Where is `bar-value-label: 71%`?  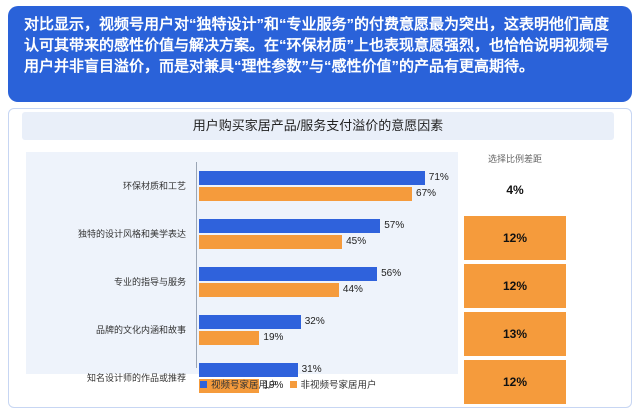 bar-value-label: 71% is located at coordinates (438, 177).